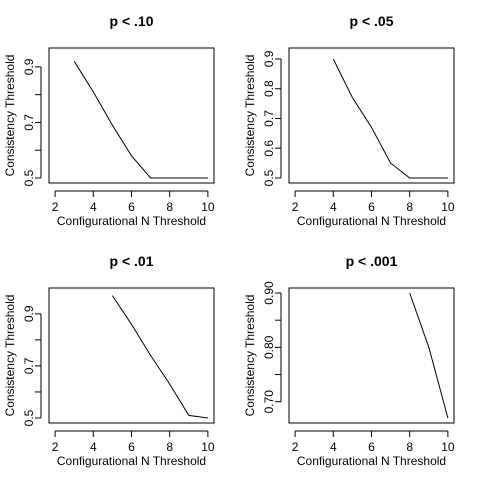 This screenshot has width=480, height=480. What do you see at coordinates (269, 293) in the screenshot?
I see `y-tick-label: 0.90` at bounding box center [269, 293].